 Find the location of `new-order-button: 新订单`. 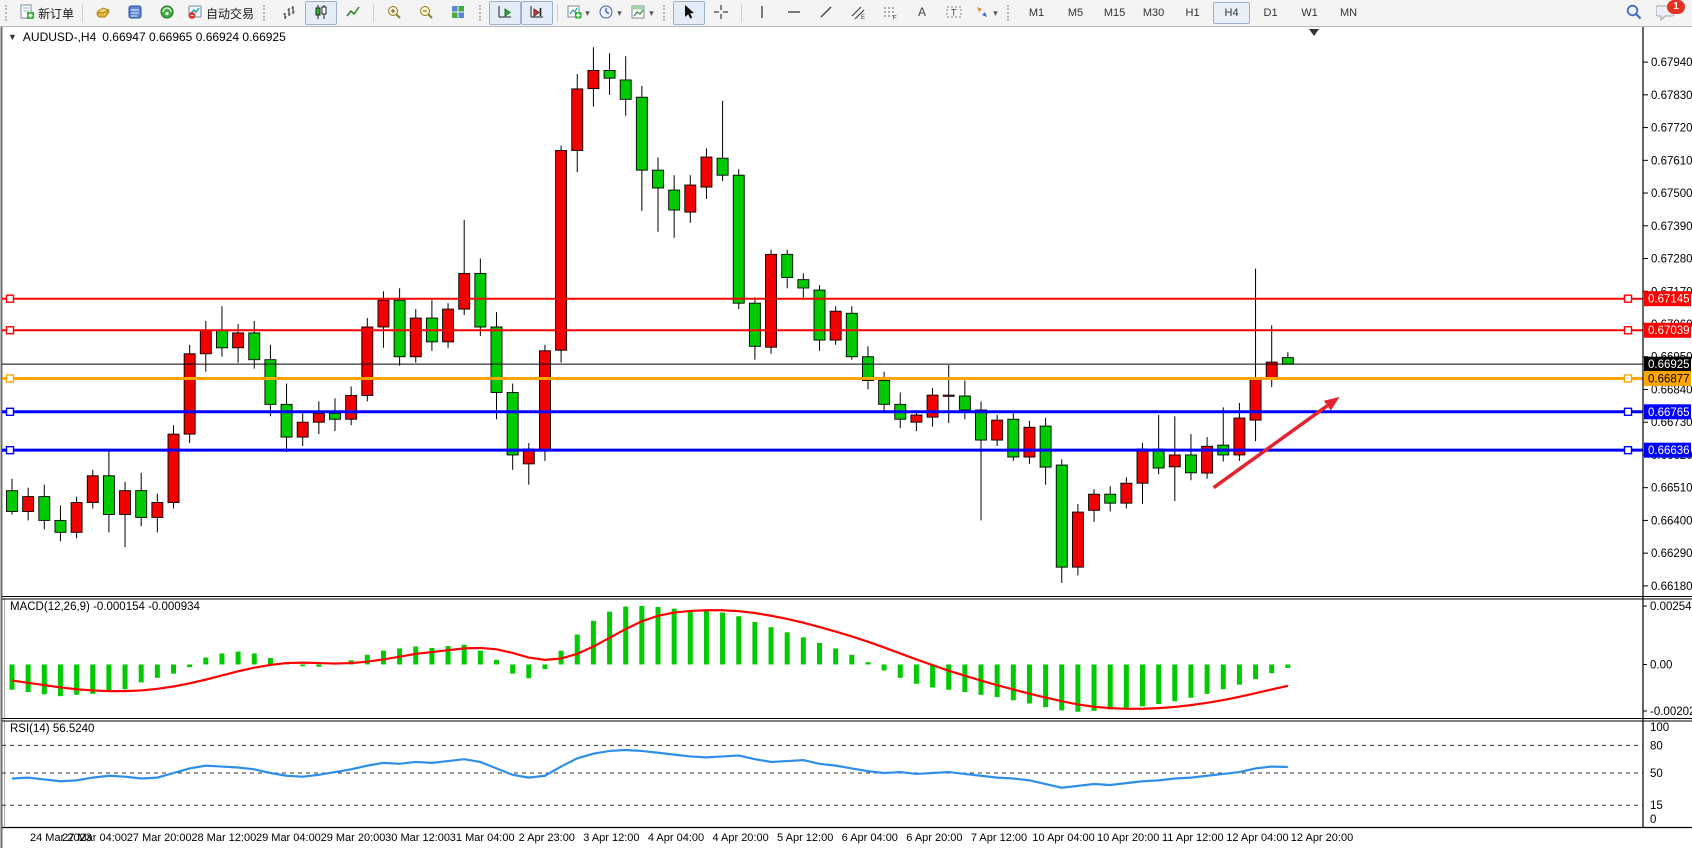

new-order-button: 新订单 is located at coordinates (46, 13).